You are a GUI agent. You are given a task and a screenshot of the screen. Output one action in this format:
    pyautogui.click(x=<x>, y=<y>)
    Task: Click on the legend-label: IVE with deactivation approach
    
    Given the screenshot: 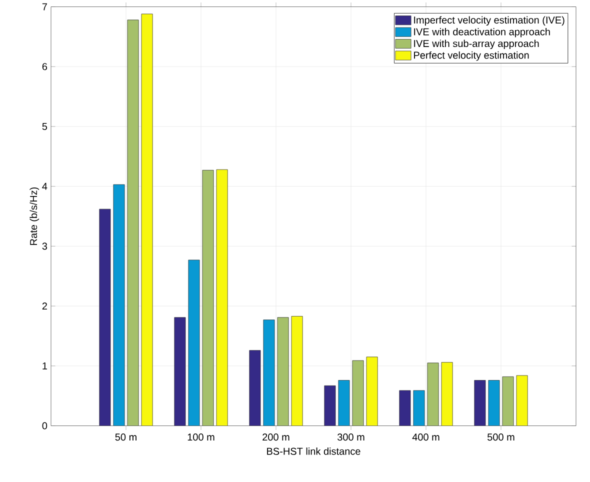 What is the action you would take?
    pyautogui.click(x=482, y=33)
    